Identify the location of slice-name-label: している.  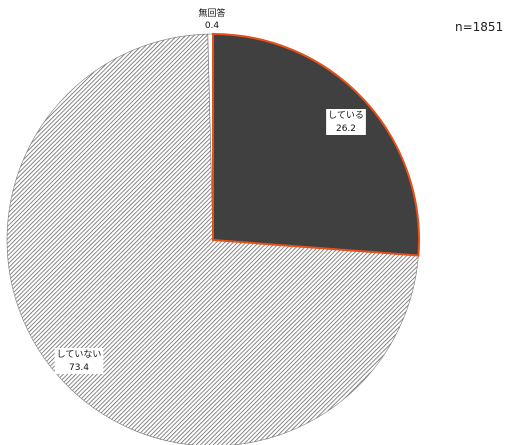
(346, 115).